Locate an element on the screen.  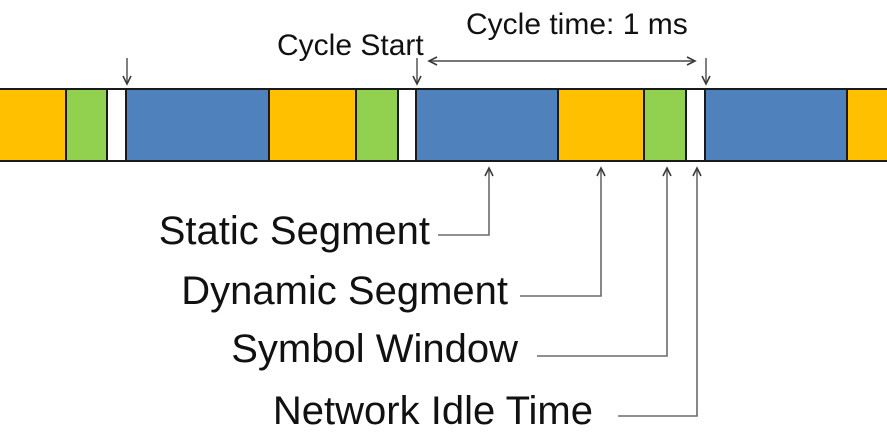
symbol-window-label: Symbol Window is located at coordinates (374, 349).